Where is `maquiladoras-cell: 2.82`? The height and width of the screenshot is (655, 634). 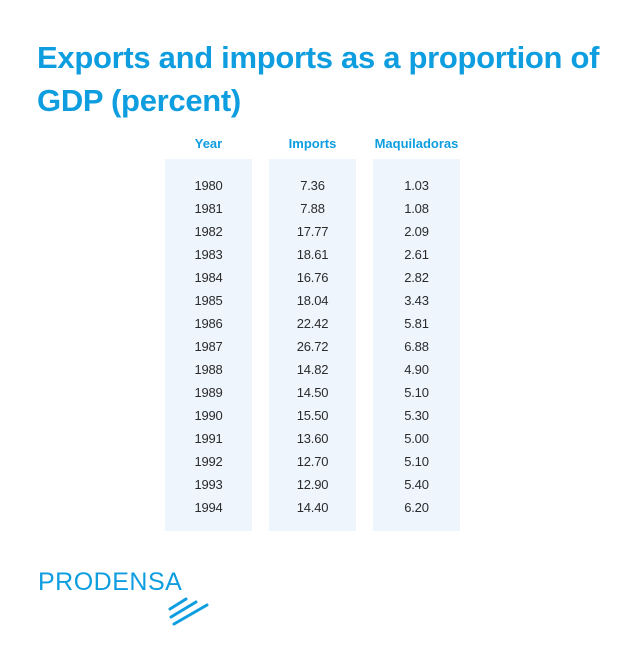
maquiladoras-cell: 2.82 is located at coordinates (416, 277).